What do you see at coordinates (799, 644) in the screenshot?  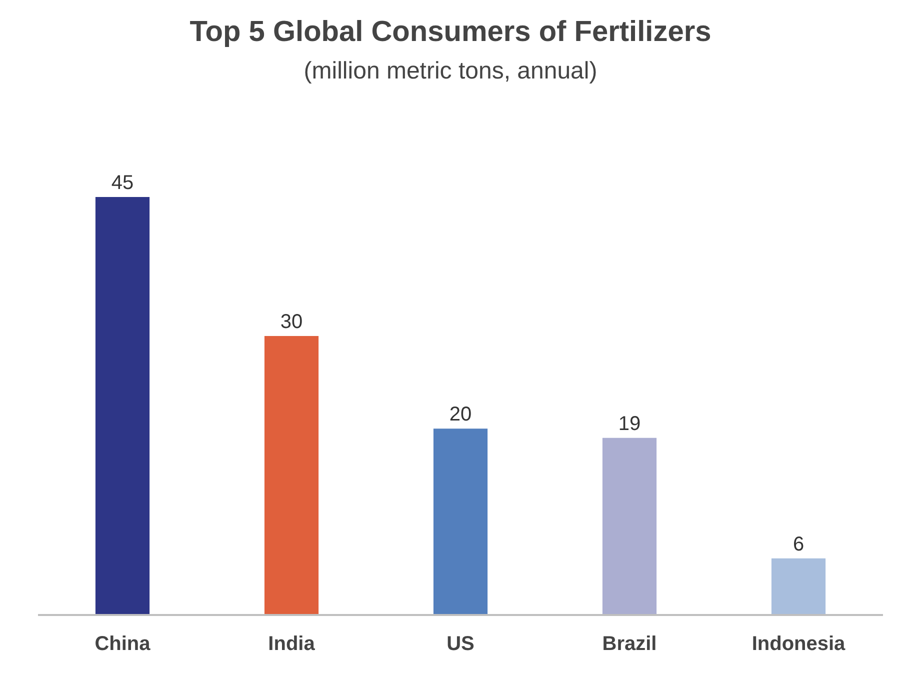 I see `x-tick-label: Indonesia` at bounding box center [799, 644].